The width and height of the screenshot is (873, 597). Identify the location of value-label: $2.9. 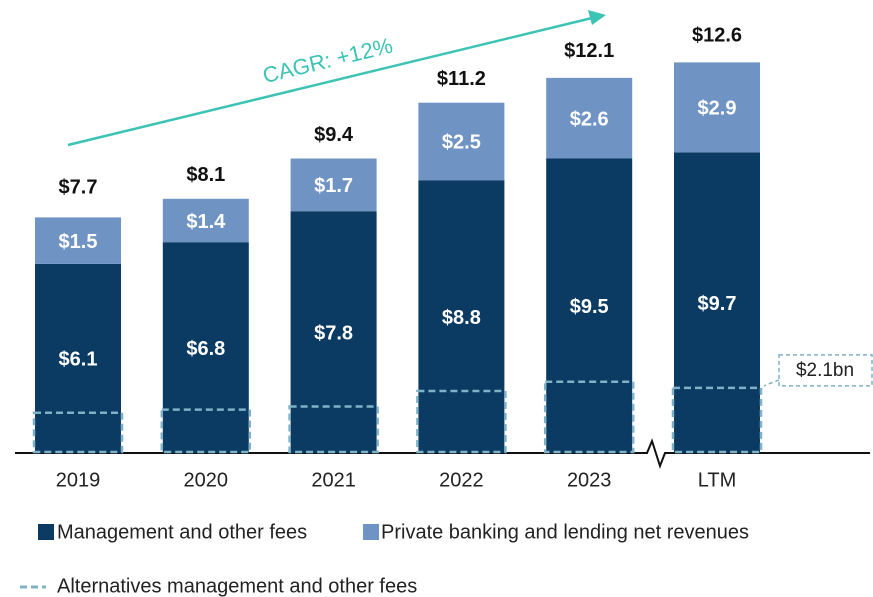
(717, 109).